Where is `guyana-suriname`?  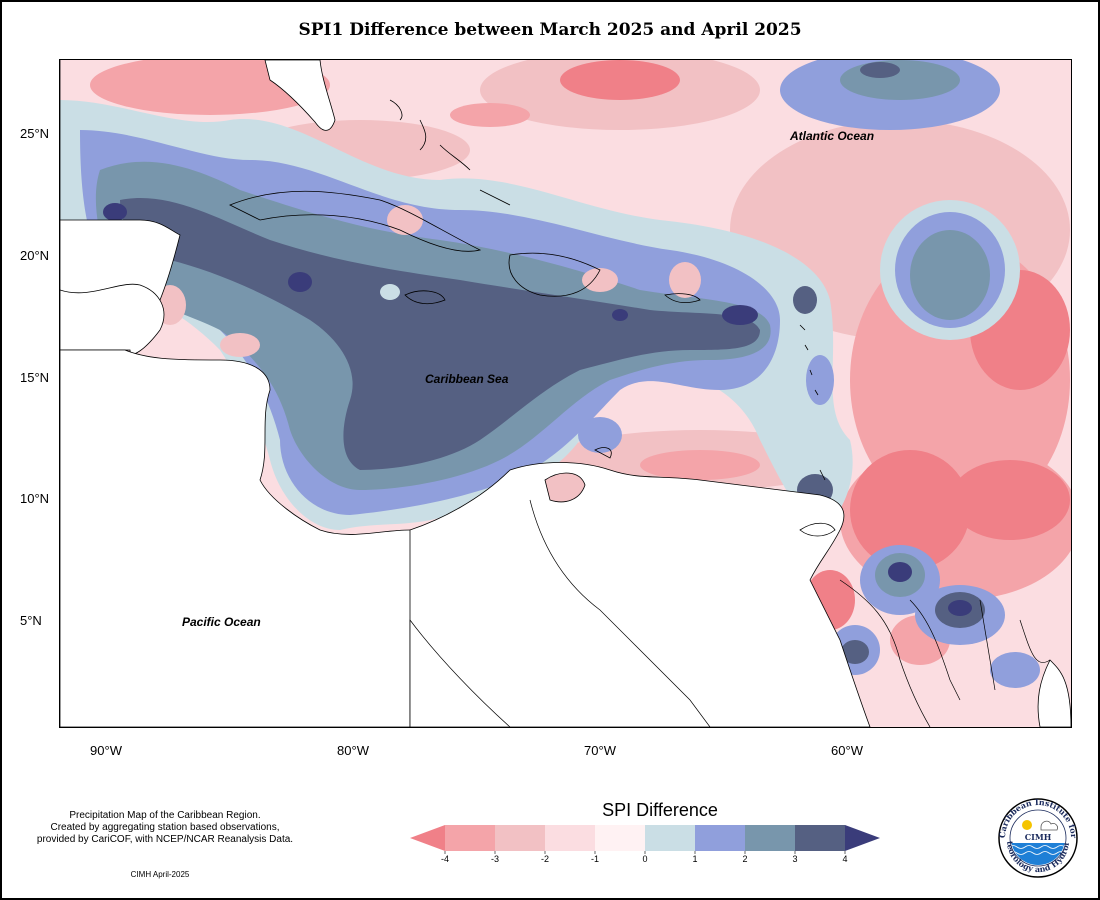
guyana-suriname is located at coordinates (935, 650).